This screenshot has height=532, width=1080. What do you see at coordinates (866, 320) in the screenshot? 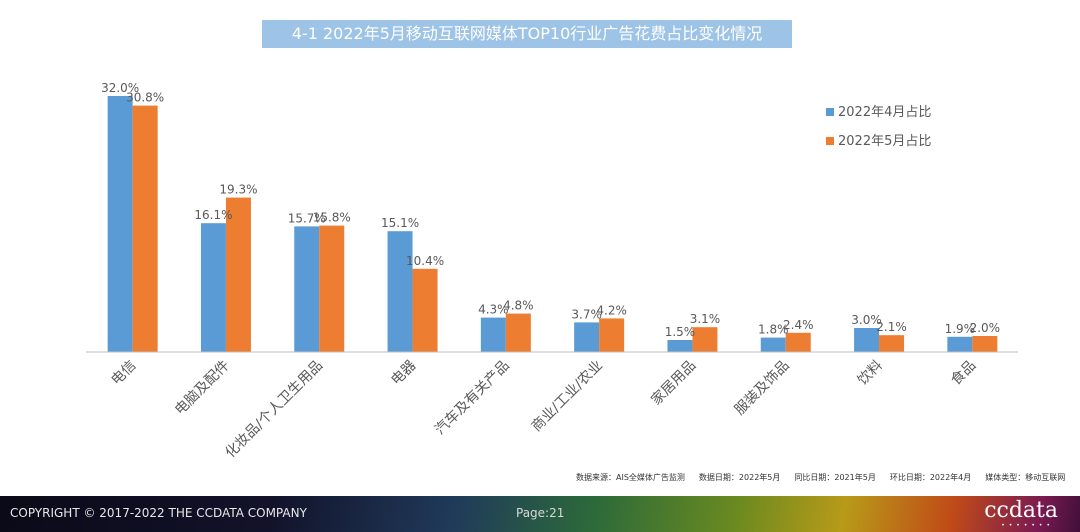
I see `value-label: 3.0%` at bounding box center [866, 320].